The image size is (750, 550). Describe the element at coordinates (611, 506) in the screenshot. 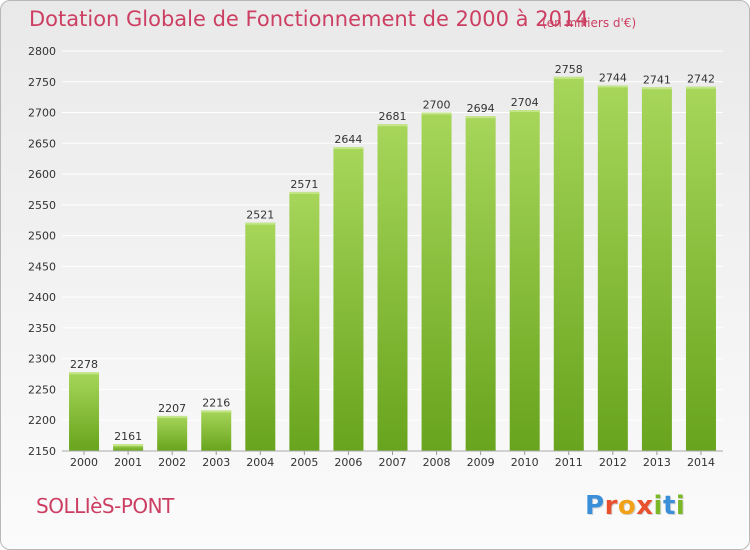

I see `logo-letter: r` at that location.